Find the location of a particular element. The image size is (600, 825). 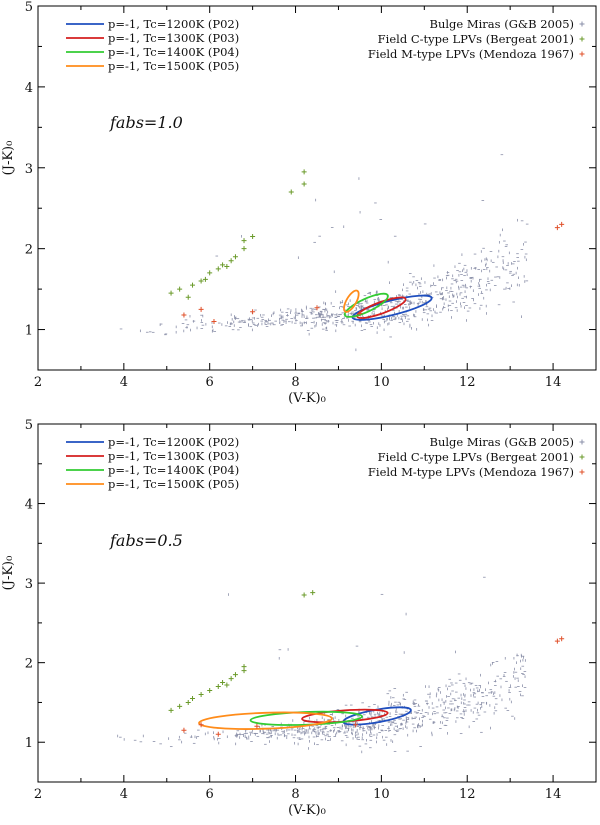

legend-label: p=-1, Tc=1500K (P05) is located at coordinates (173, 66).